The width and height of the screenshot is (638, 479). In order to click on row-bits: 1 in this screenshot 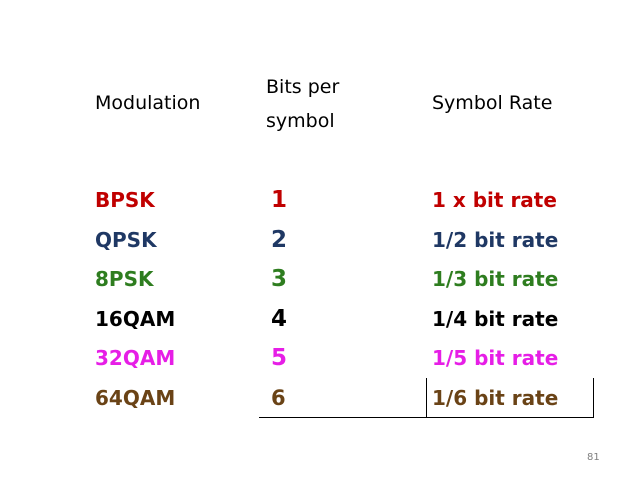, I will do `click(279, 200)`.